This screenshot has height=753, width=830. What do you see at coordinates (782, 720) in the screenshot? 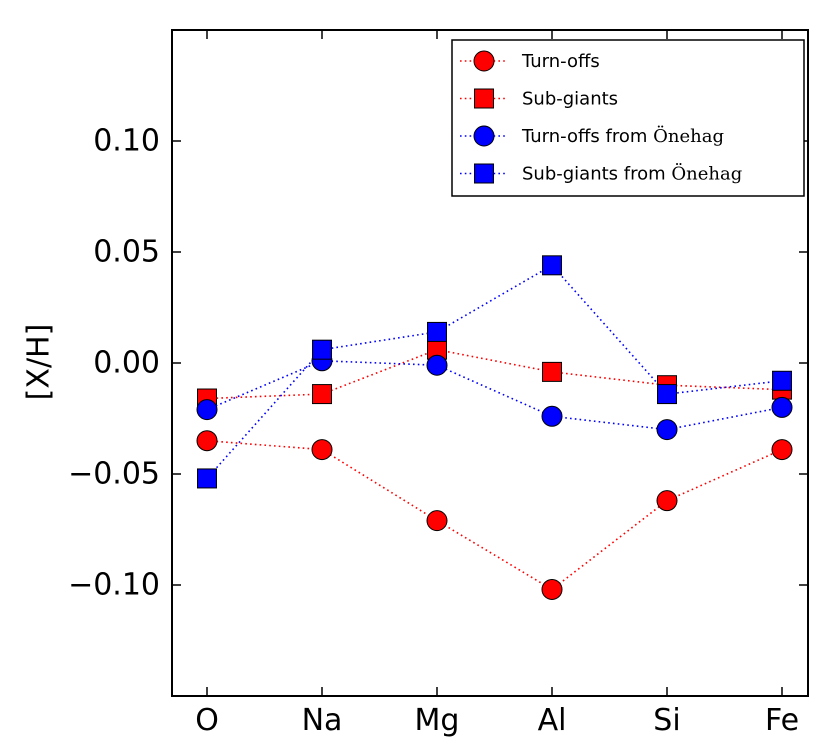
I see `x-tick-label: Fe` at bounding box center [782, 720].